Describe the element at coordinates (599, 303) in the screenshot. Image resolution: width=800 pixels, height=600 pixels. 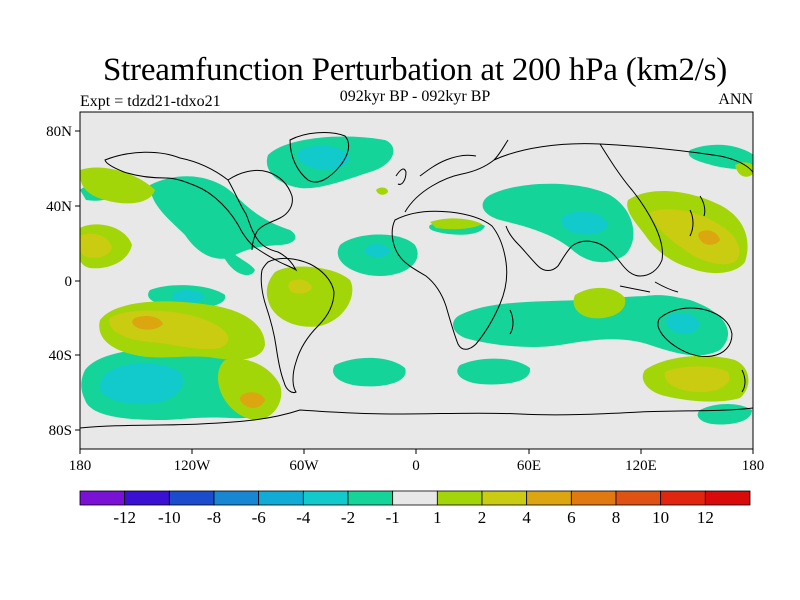
I see `contour-indian-ocean-positive` at that location.